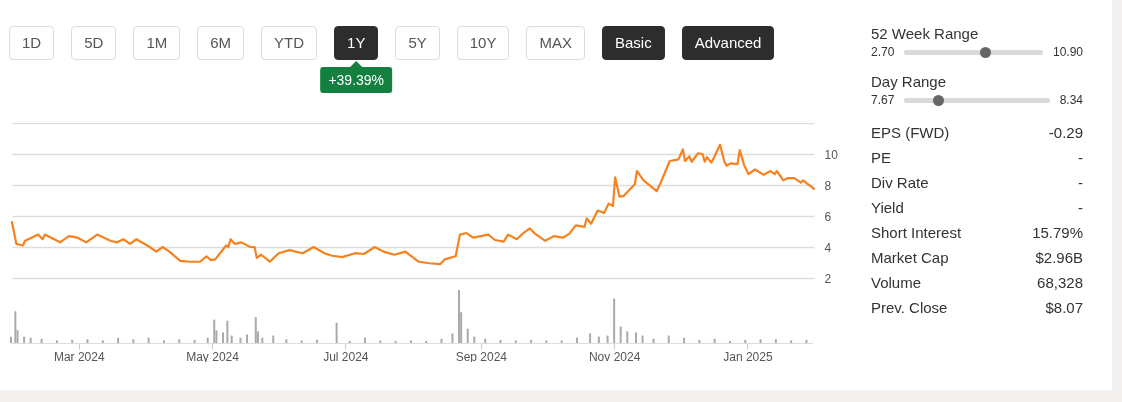  I want to click on text: 52 Week Range, so click(925, 34).